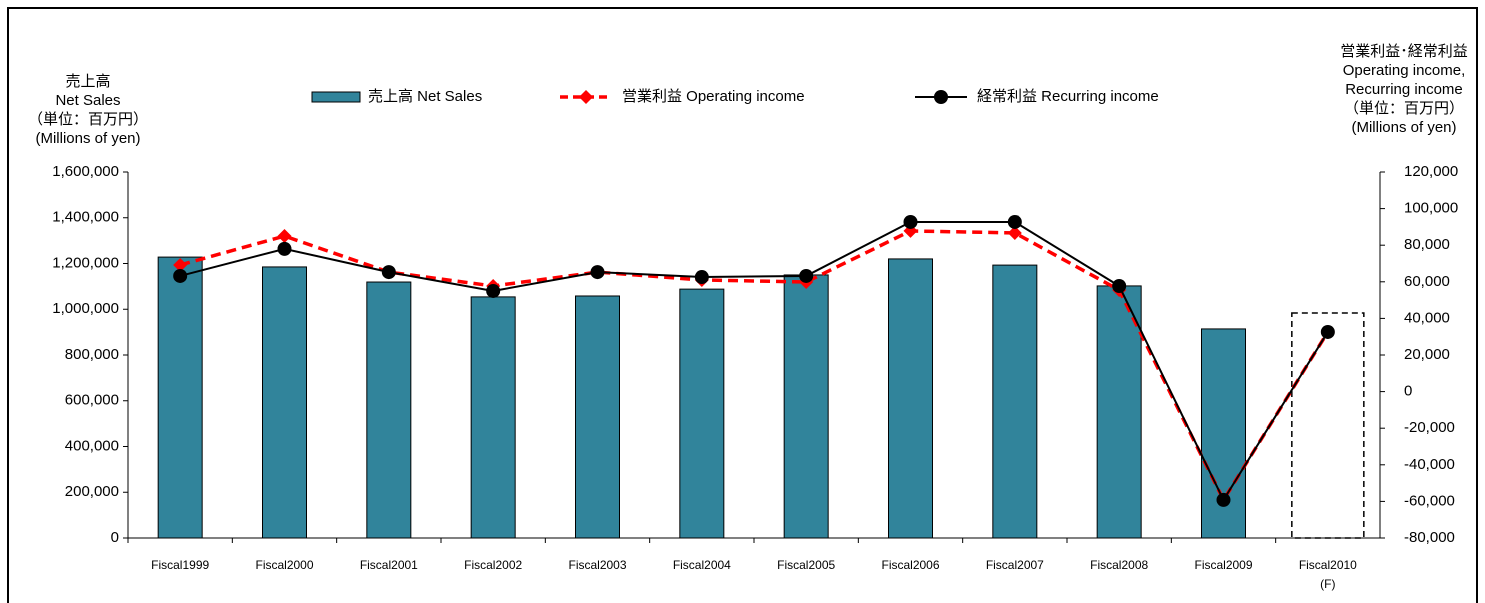 The height and width of the screenshot is (603, 1485). I want to click on x-tick-label: Fiscal2006, so click(910, 565).